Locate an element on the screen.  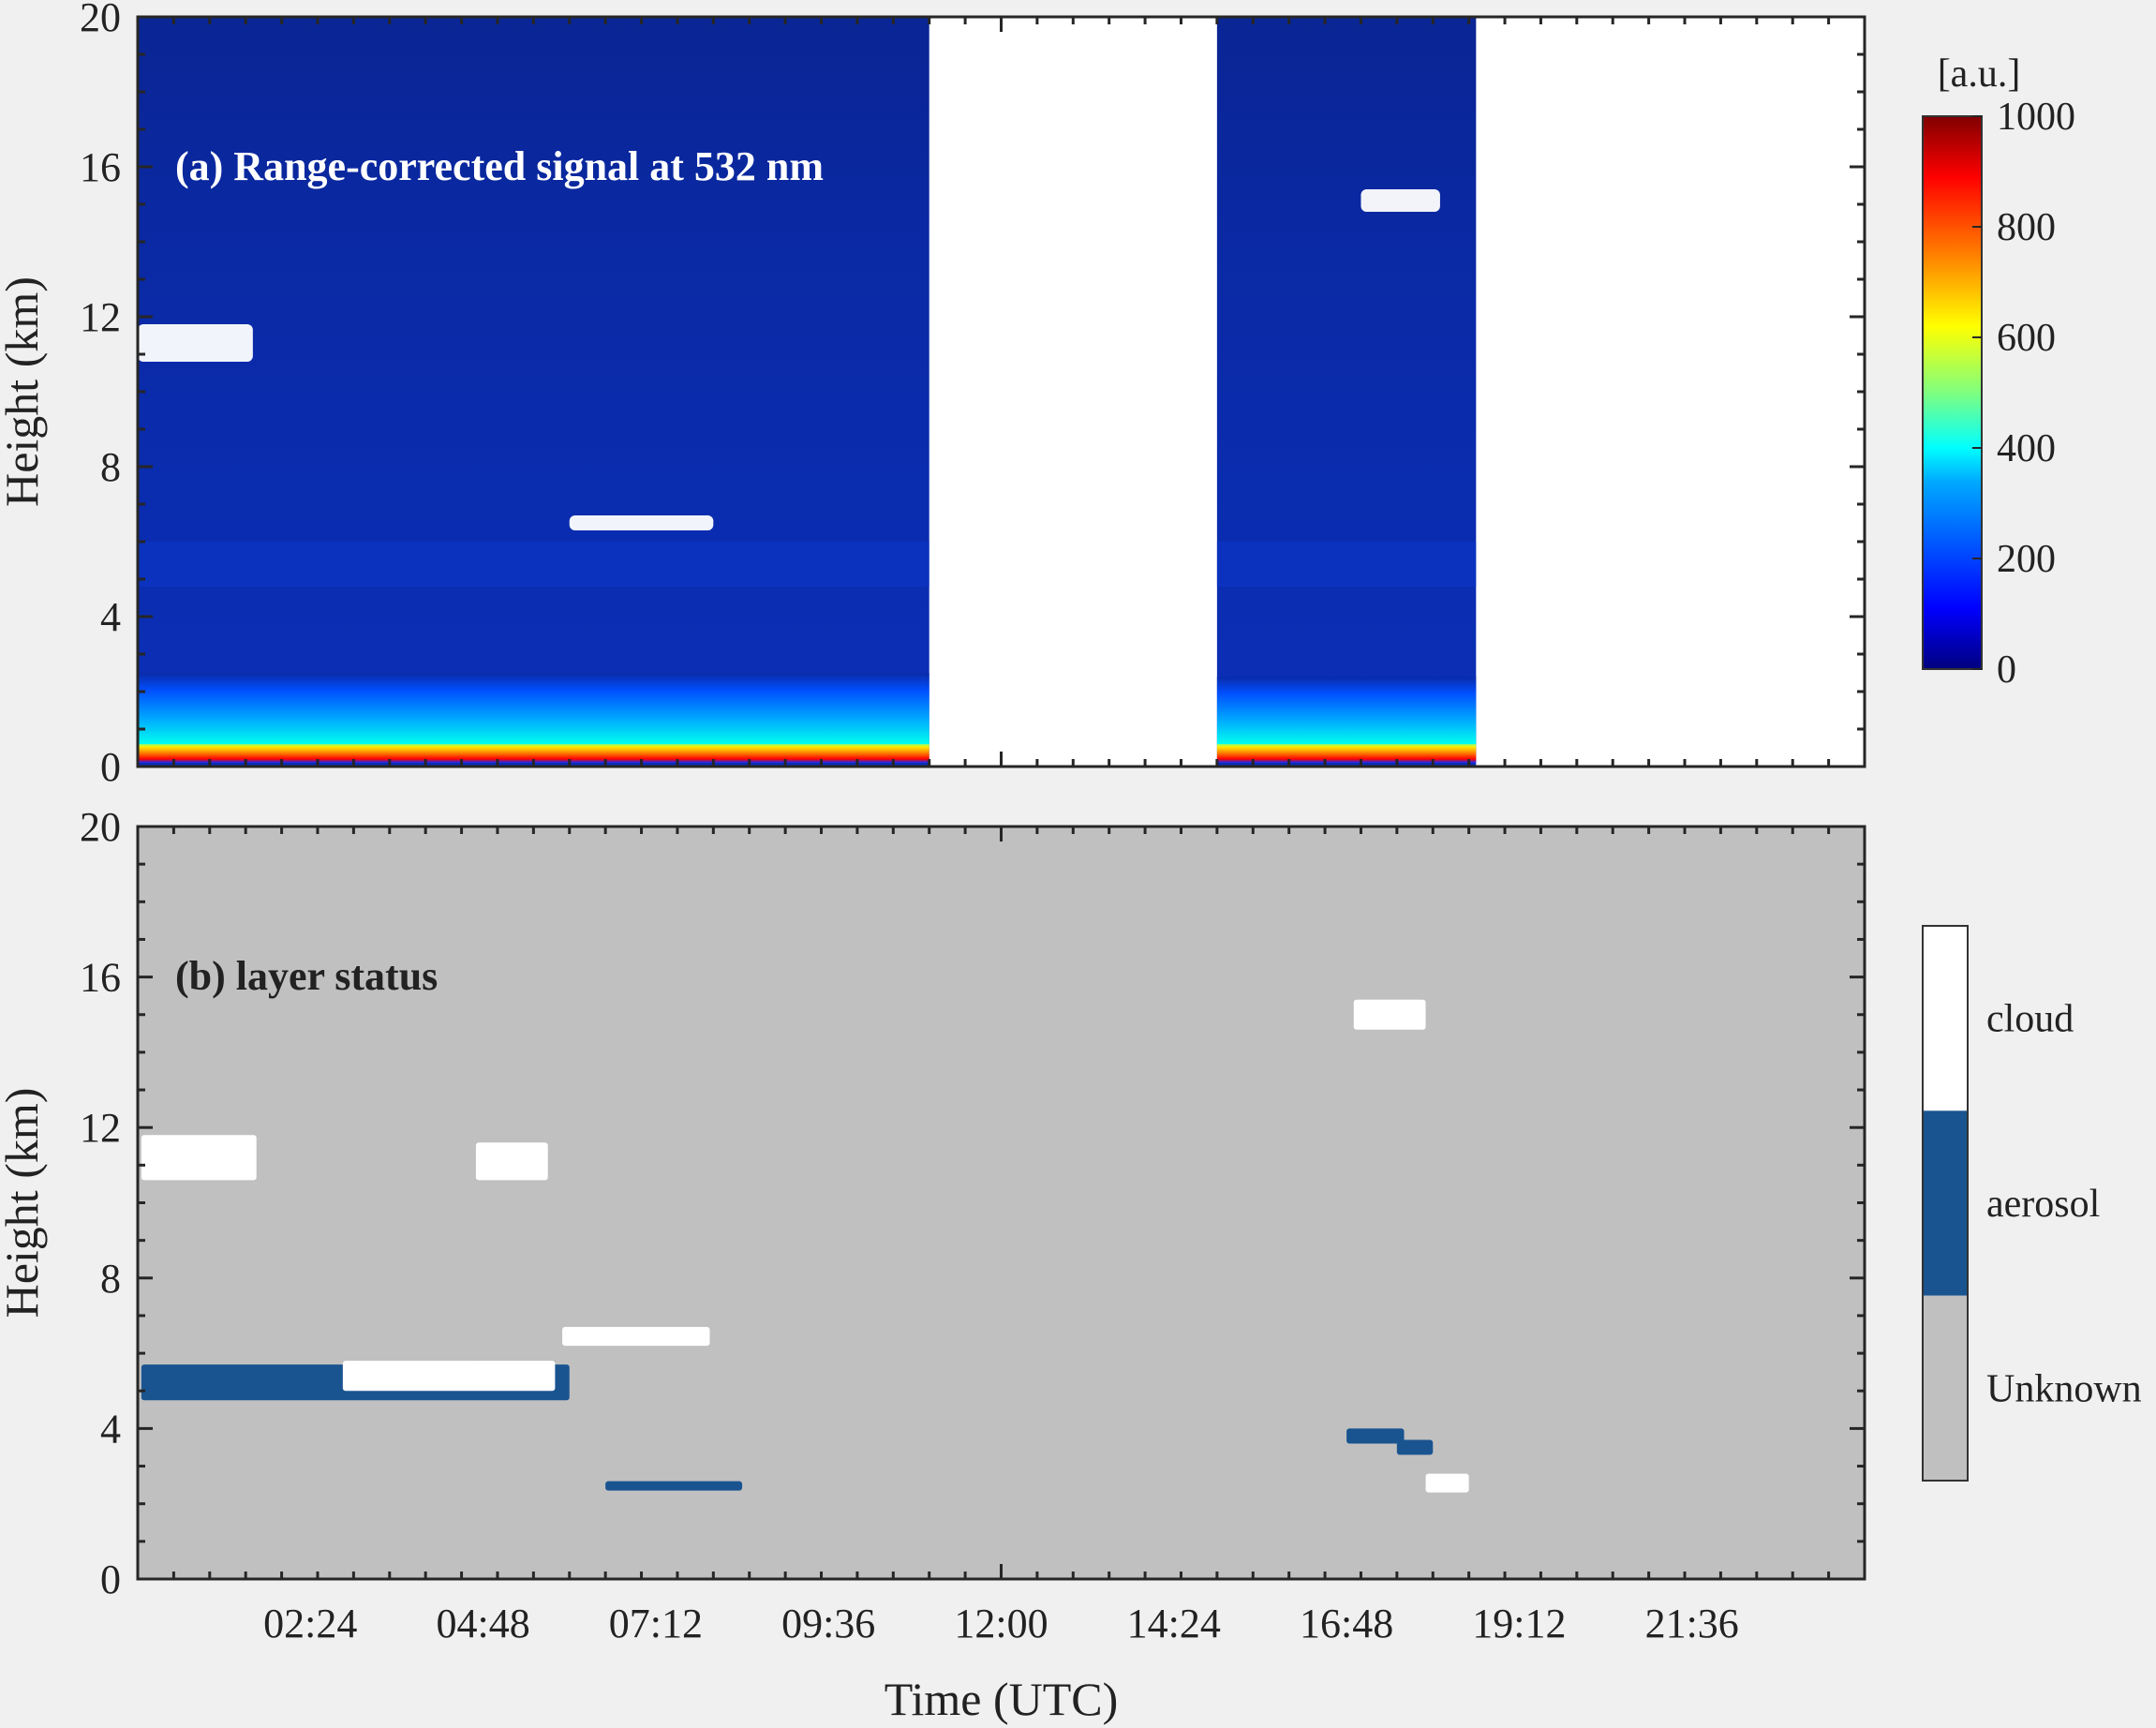
legend-swatch-aerosol is located at coordinates (1946, 1203).